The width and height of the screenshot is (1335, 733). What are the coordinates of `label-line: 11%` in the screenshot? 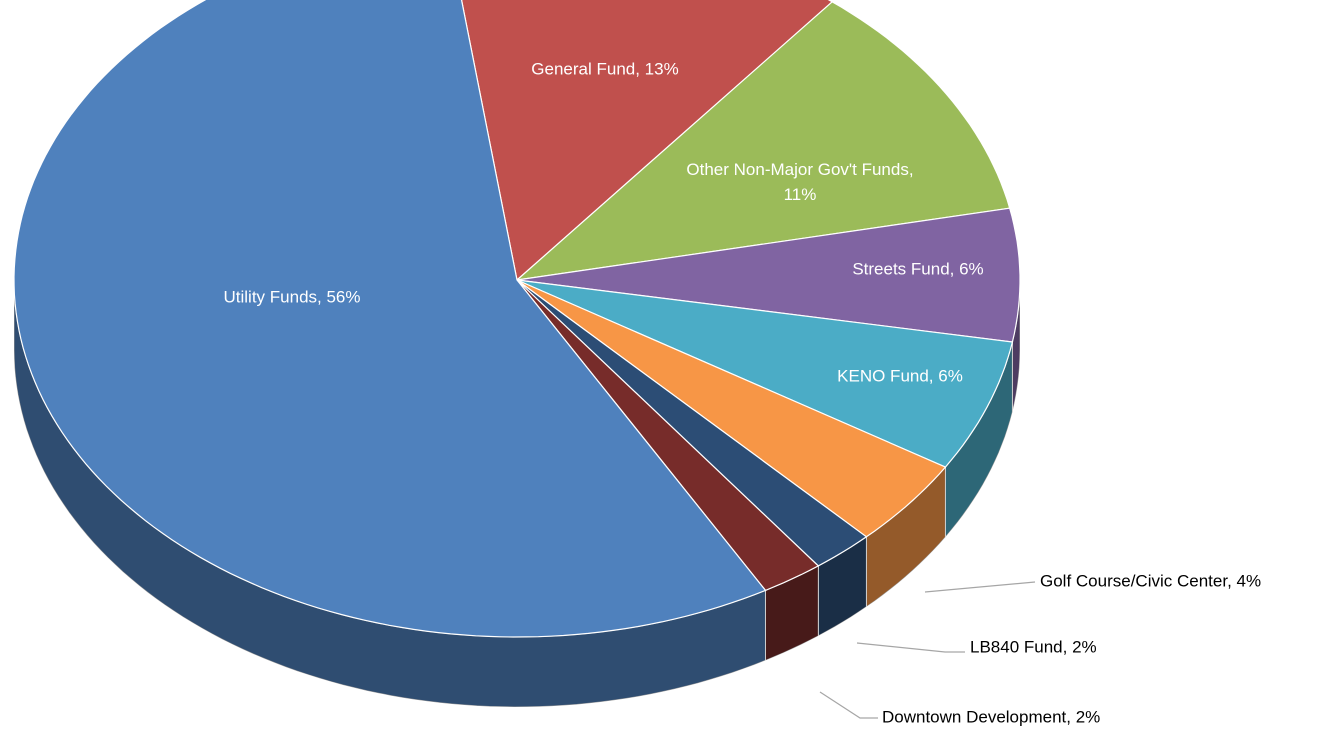 It's located at (800, 194).